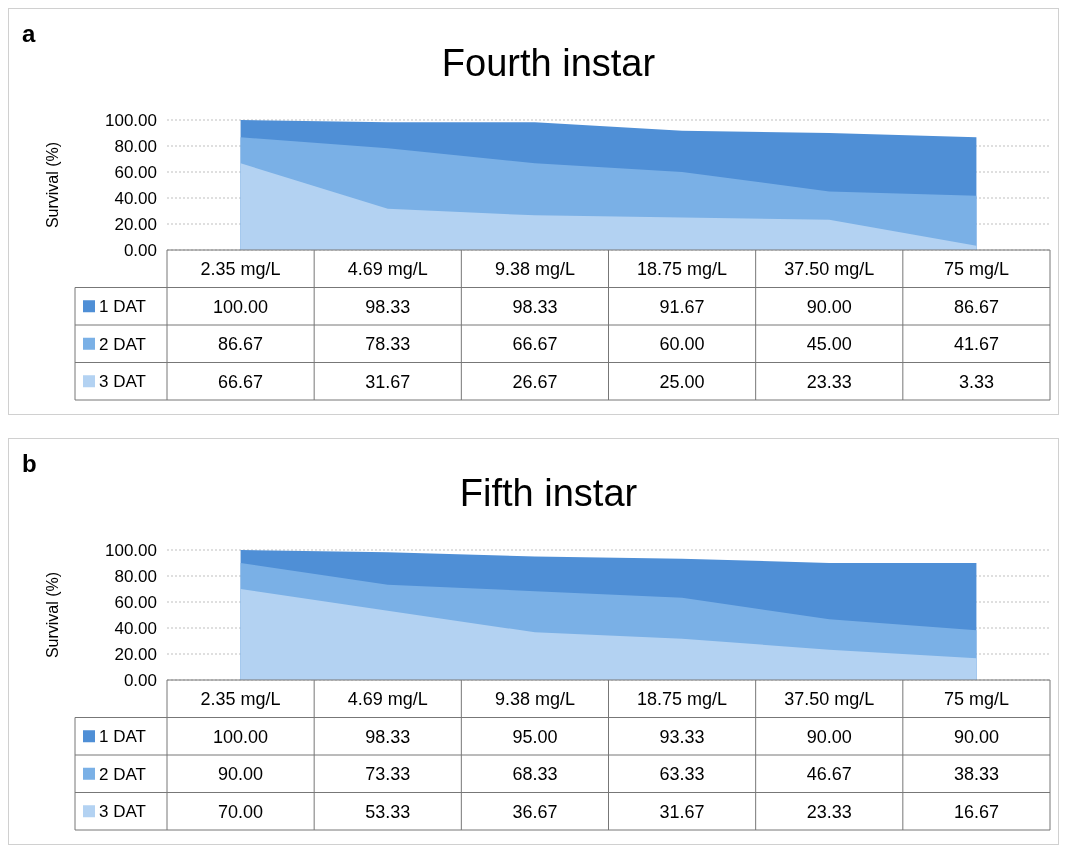  What do you see at coordinates (548, 493) in the screenshot?
I see `chart-title: Fifth instar` at bounding box center [548, 493].